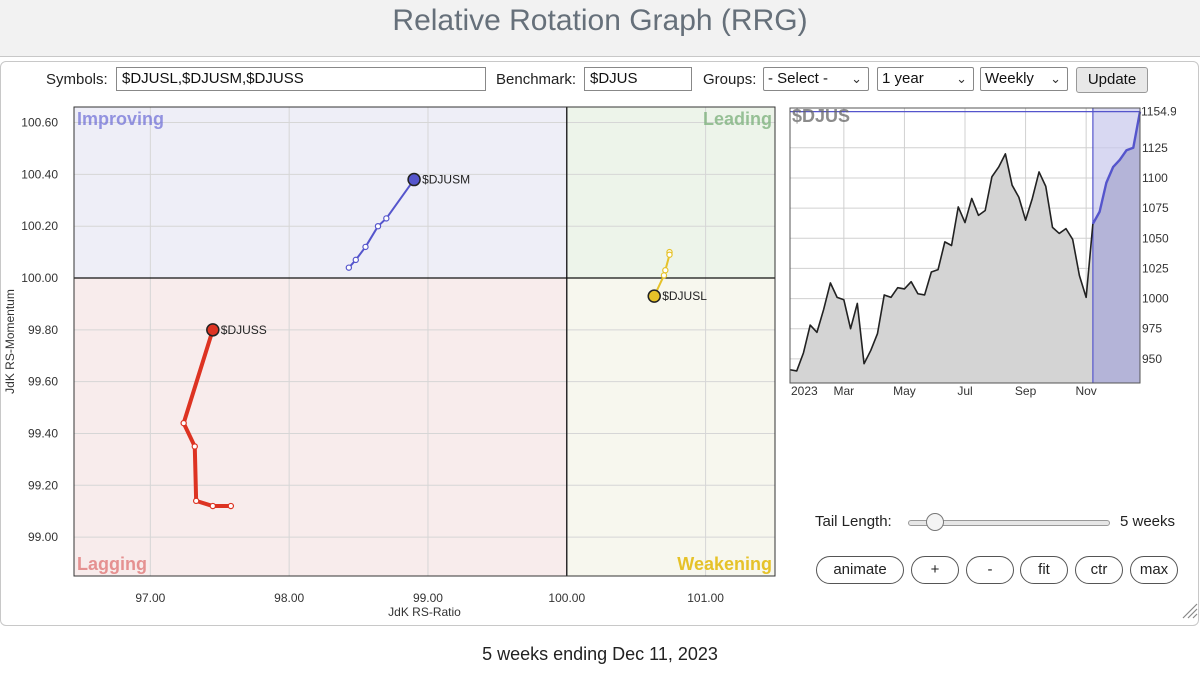 This screenshot has width=1200, height=675. I want to click on price-plot-border, so click(965, 245).